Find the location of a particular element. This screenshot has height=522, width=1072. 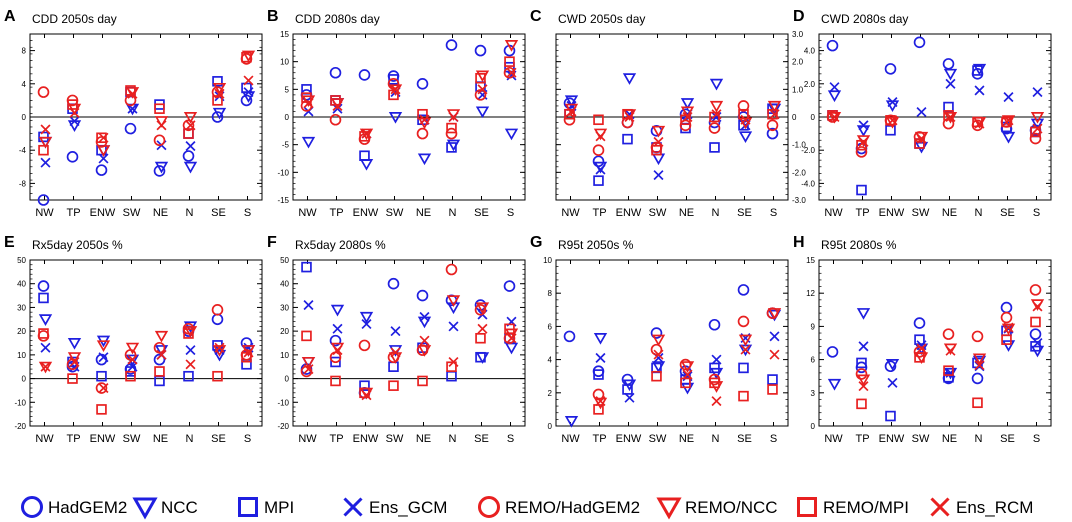

panel-letter: A is located at coordinates (10, 16).